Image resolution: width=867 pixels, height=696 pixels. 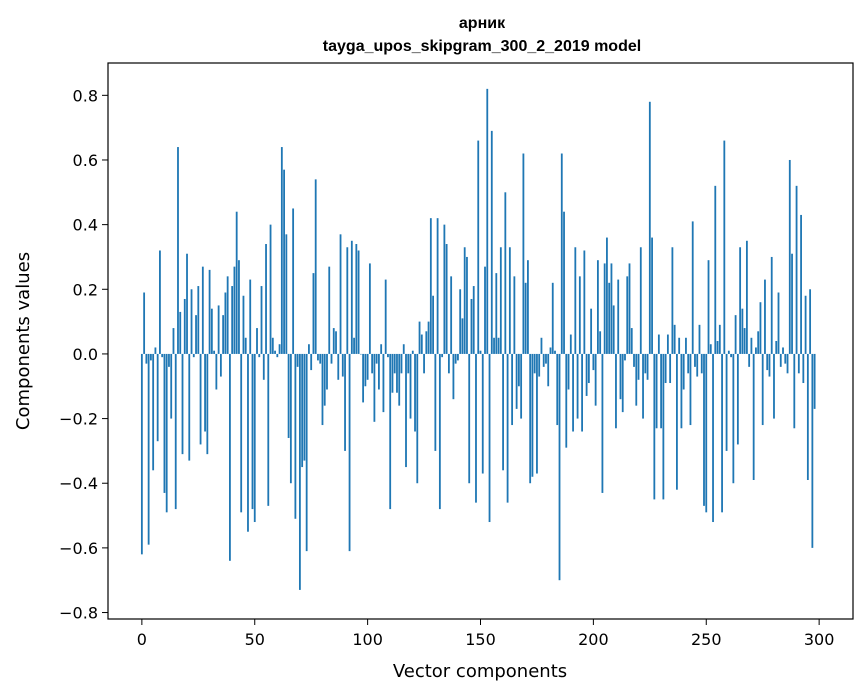 I want to click on y-tick-label: 0.0, so click(x=85, y=354).